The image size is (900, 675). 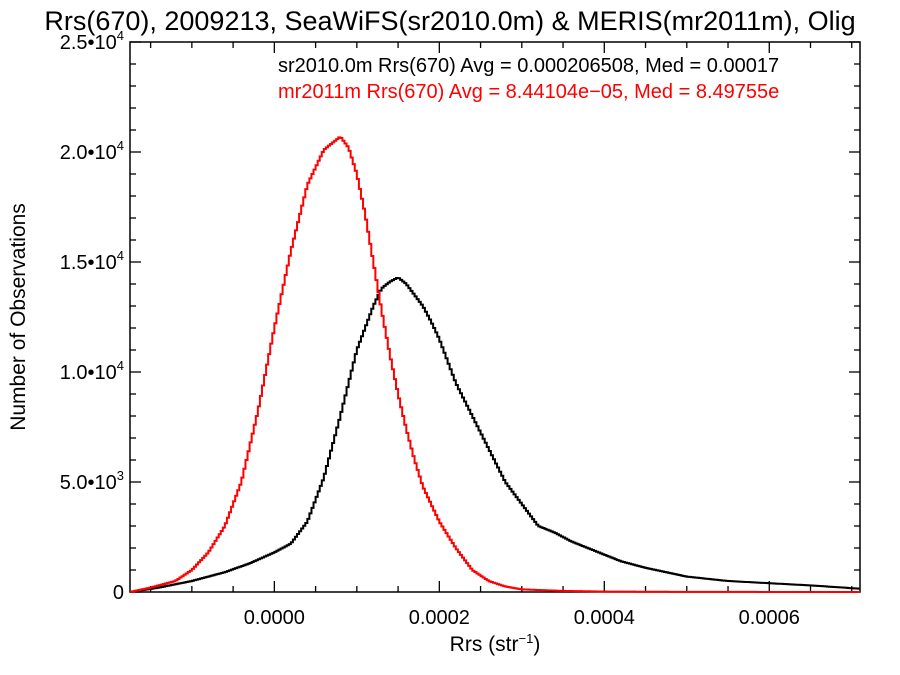 I want to click on y-tick-label: 1.5•104, so click(x=92, y=261).